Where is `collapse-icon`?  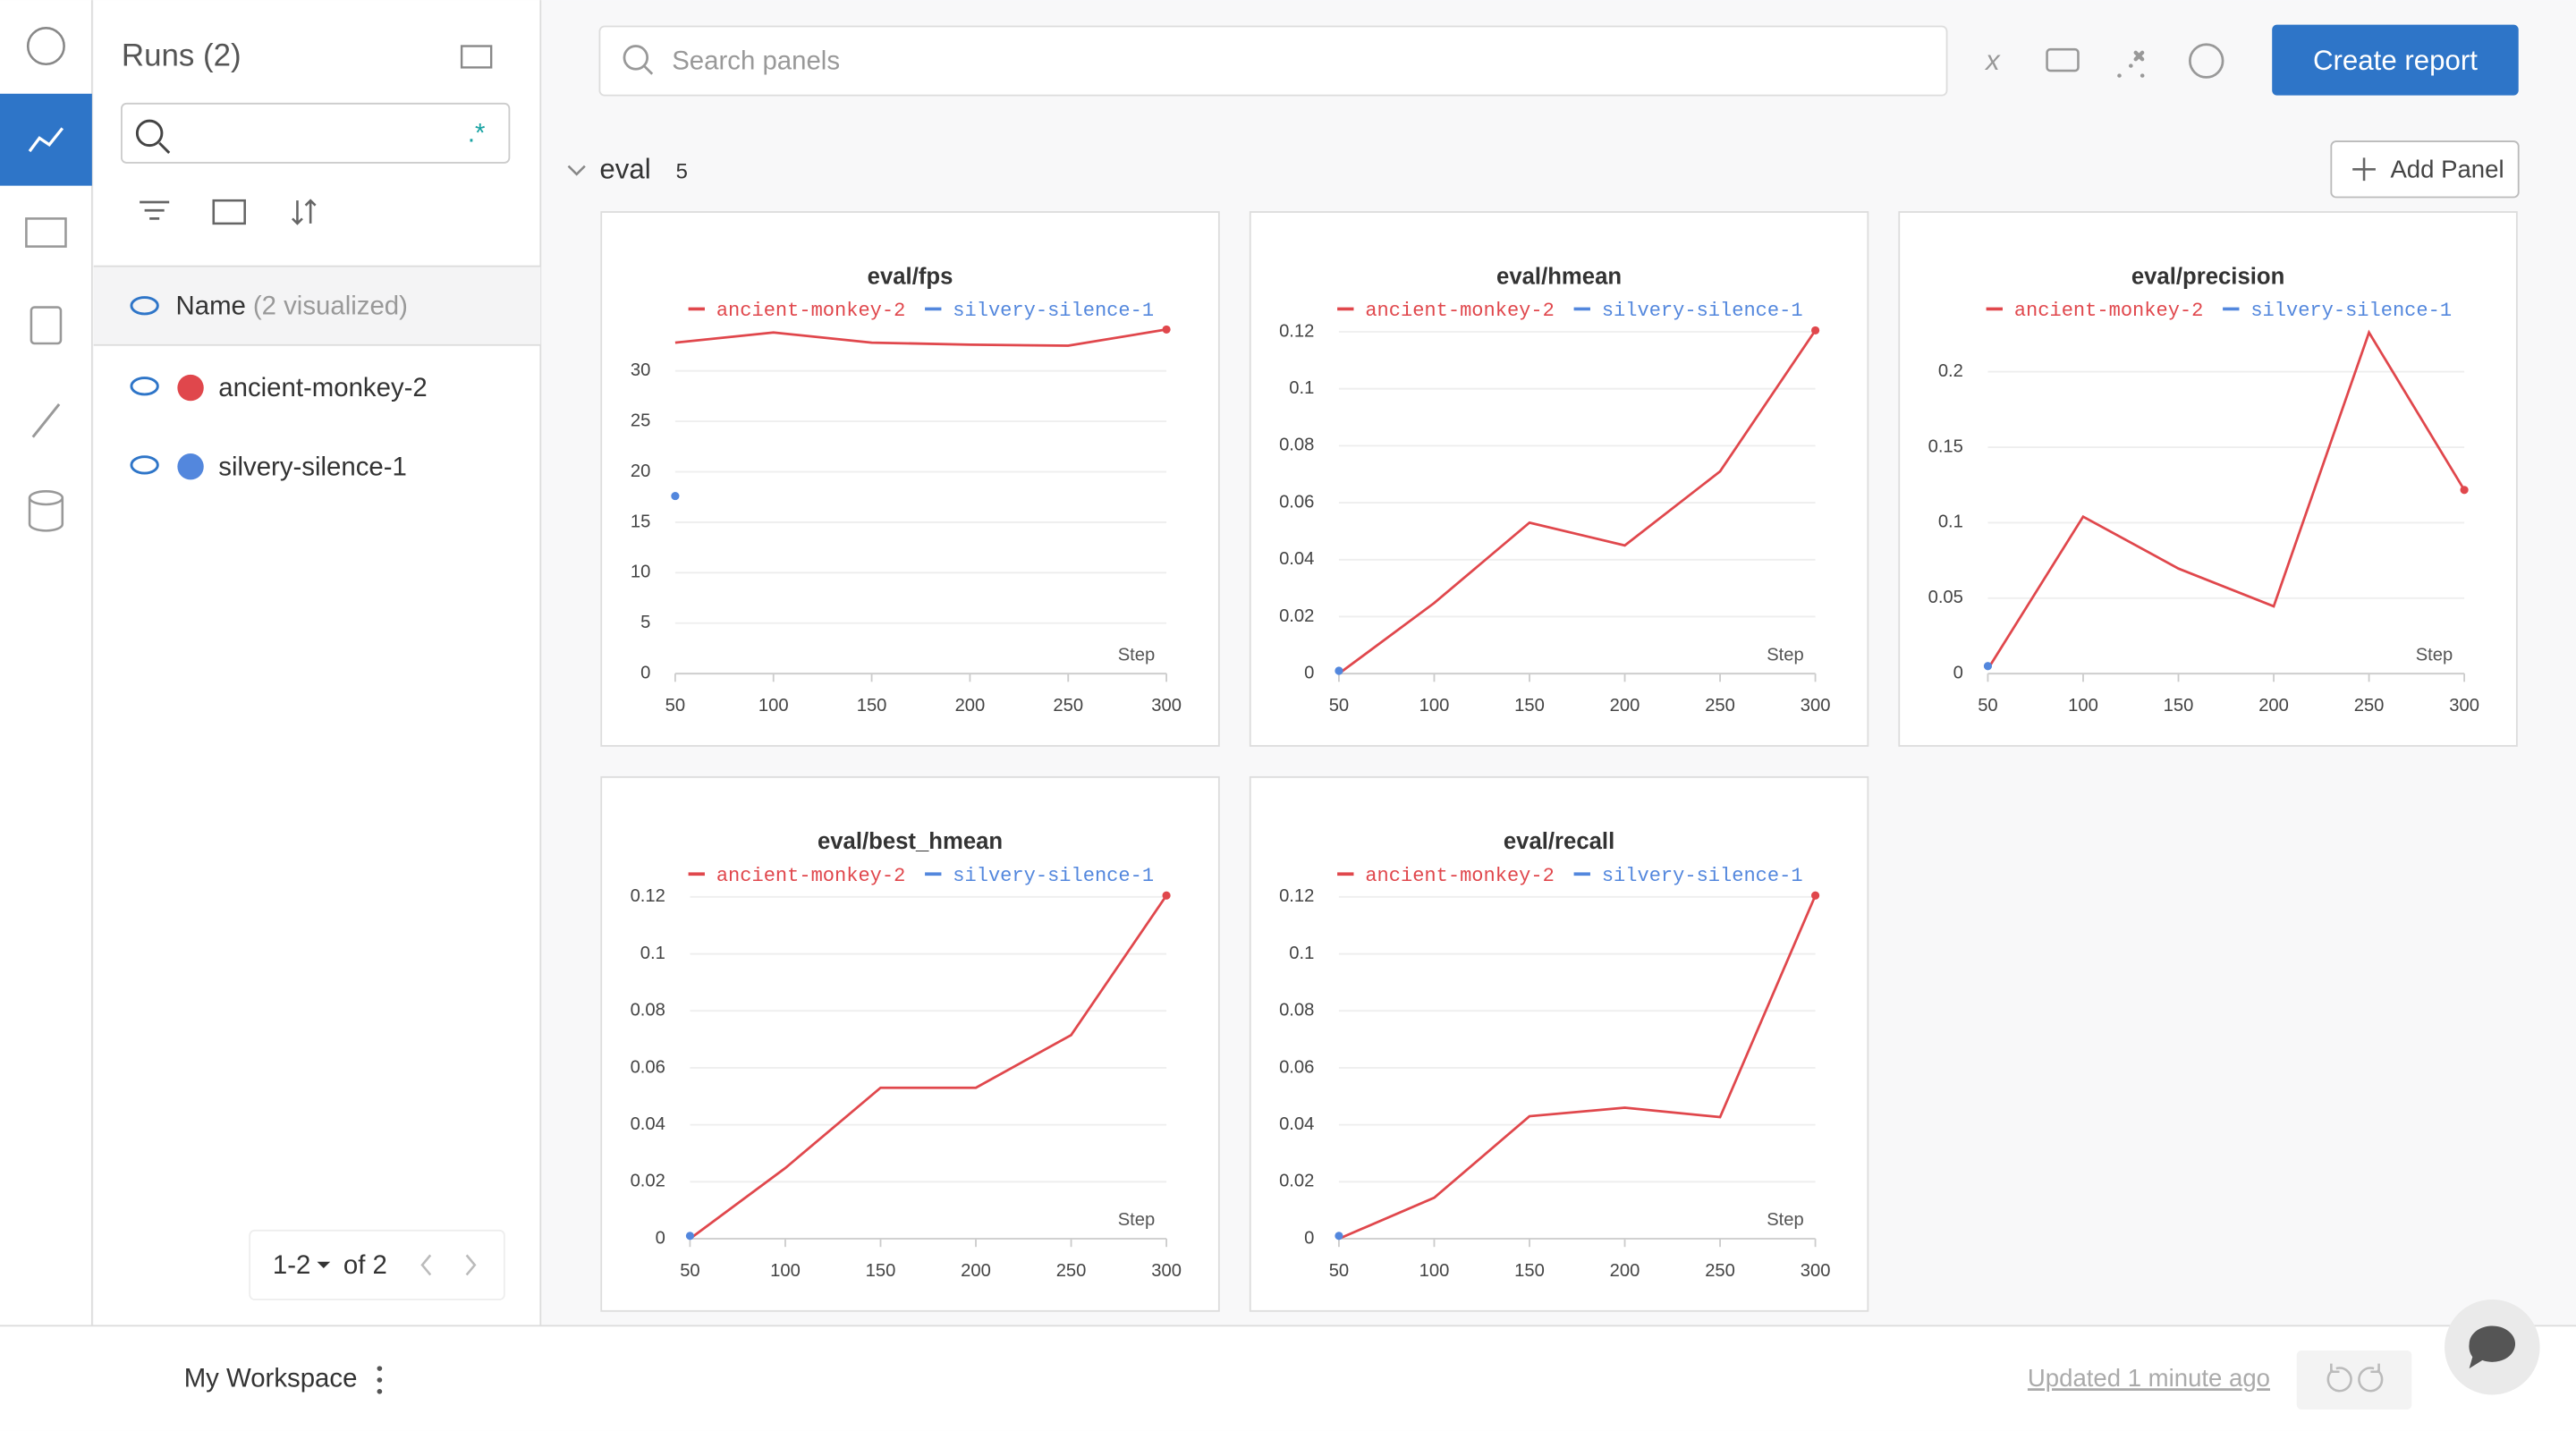 collapse-icon is located at coordinates (576, 171).